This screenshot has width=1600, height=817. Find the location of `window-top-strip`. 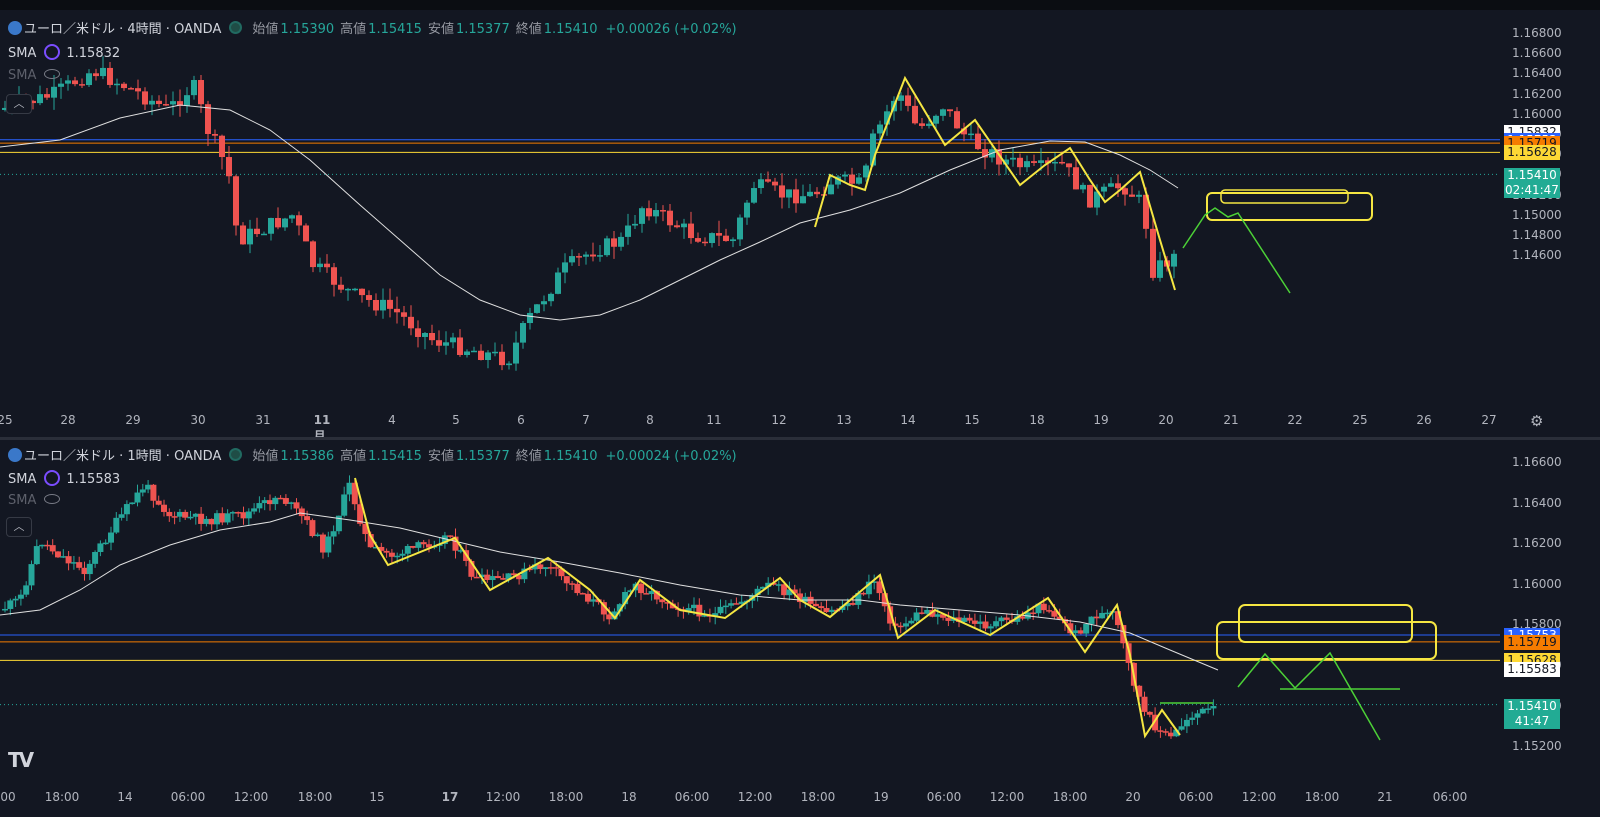

window-top-strip is located at coordinates (800, 5).